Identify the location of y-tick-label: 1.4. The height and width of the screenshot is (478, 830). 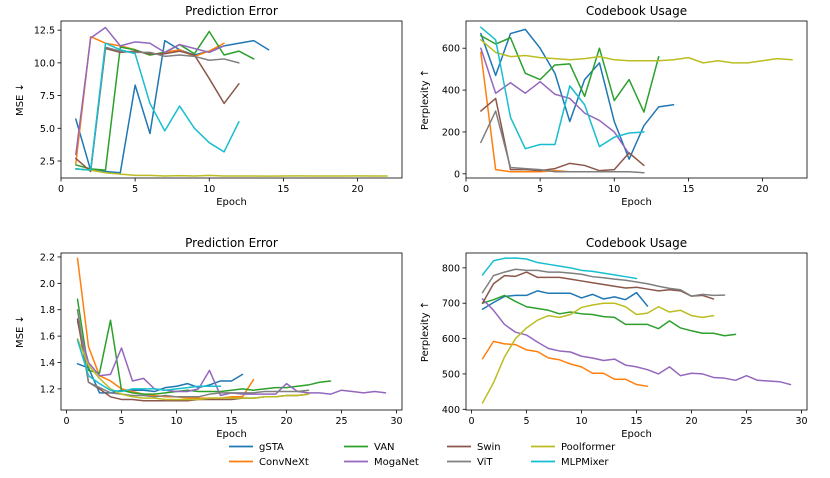
(47, 363).